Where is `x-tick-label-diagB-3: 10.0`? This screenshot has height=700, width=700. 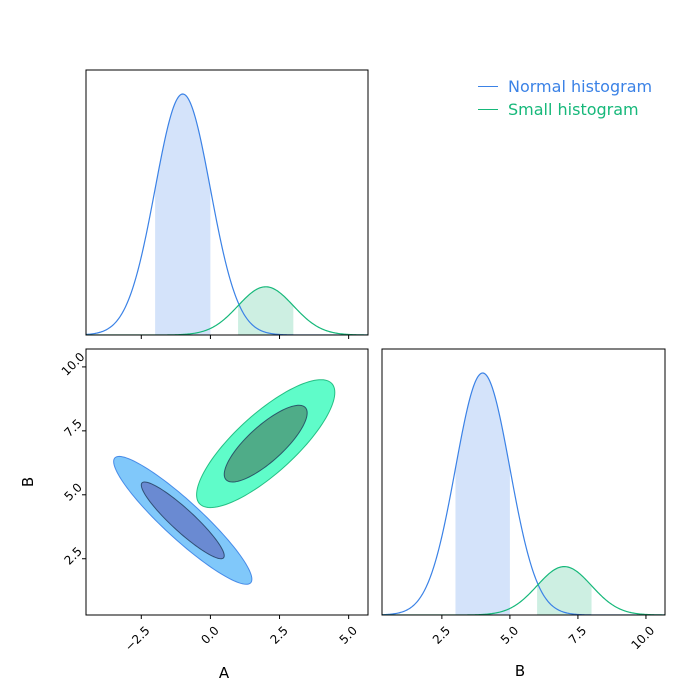
x-tick-label-diagB-3: 10.0 is located at coordinates (643, 637).